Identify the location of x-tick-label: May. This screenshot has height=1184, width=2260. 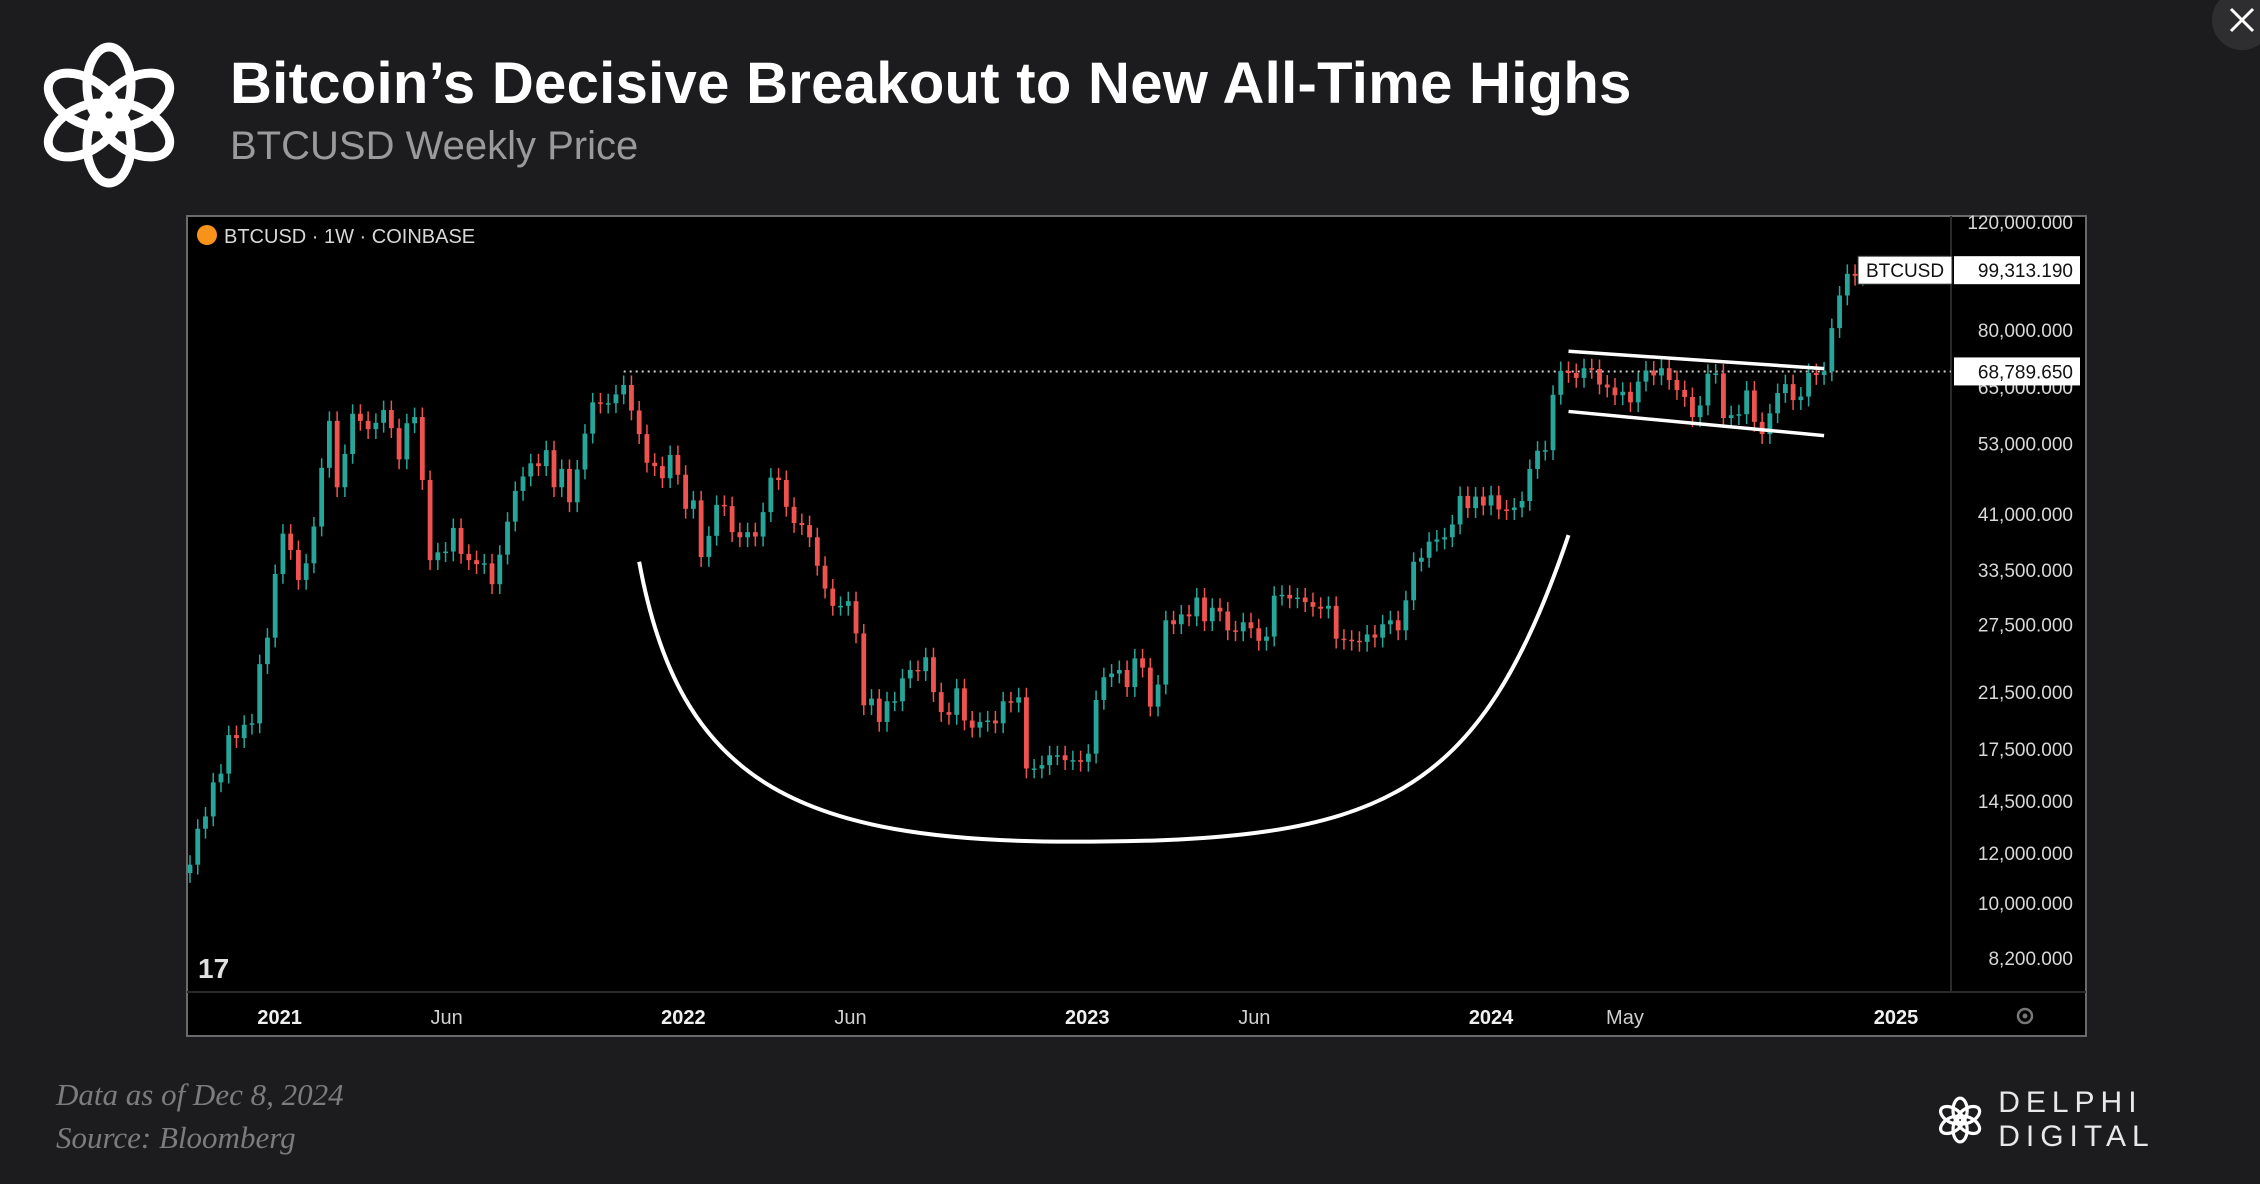
(1625, 1018).